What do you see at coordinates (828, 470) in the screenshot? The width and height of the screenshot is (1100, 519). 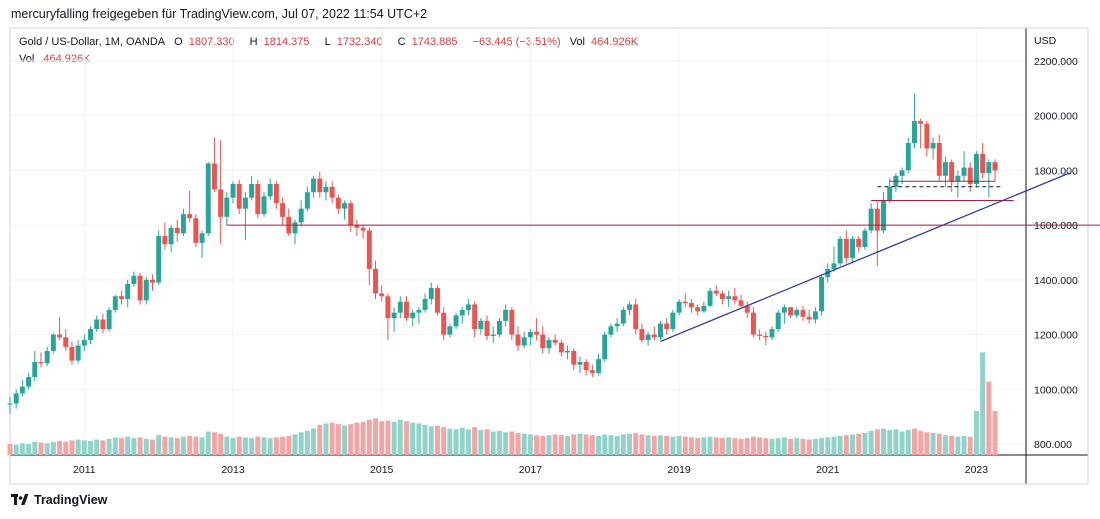 I see `x-tick-label: 2021` at bounding box center [828, 470].